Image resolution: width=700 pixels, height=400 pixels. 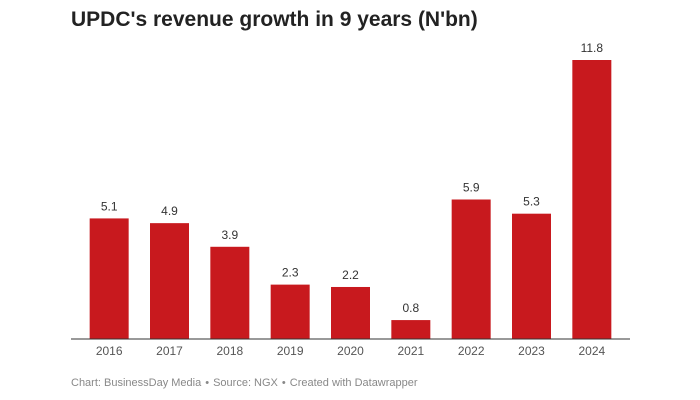 What do you see at coordinates (591, 351) in the screenshot?
I see `x-tick-label: 2024` at bounding box center [591, 351].